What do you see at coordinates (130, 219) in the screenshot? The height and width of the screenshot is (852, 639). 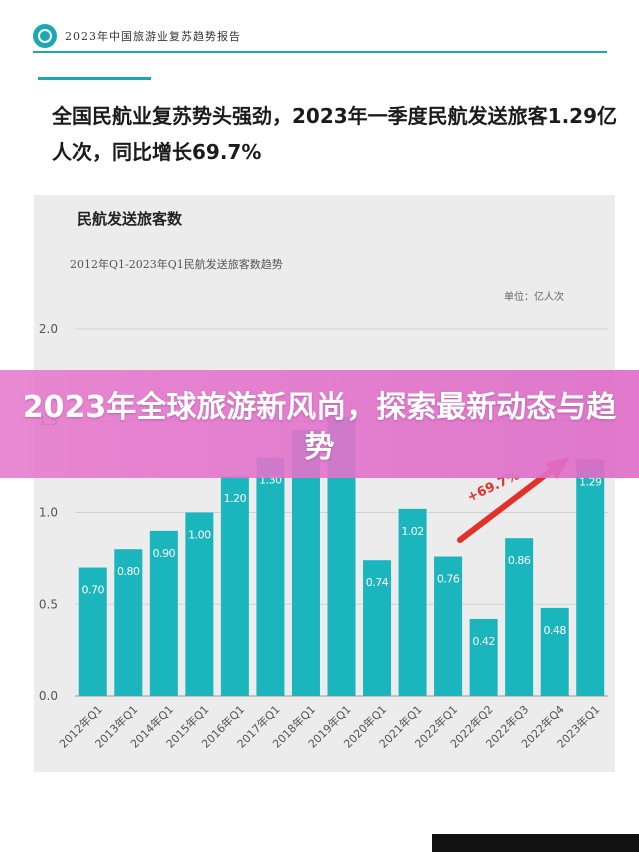 I see `chart-title: 民航发送旅客数` at bounding box center [130, 219].